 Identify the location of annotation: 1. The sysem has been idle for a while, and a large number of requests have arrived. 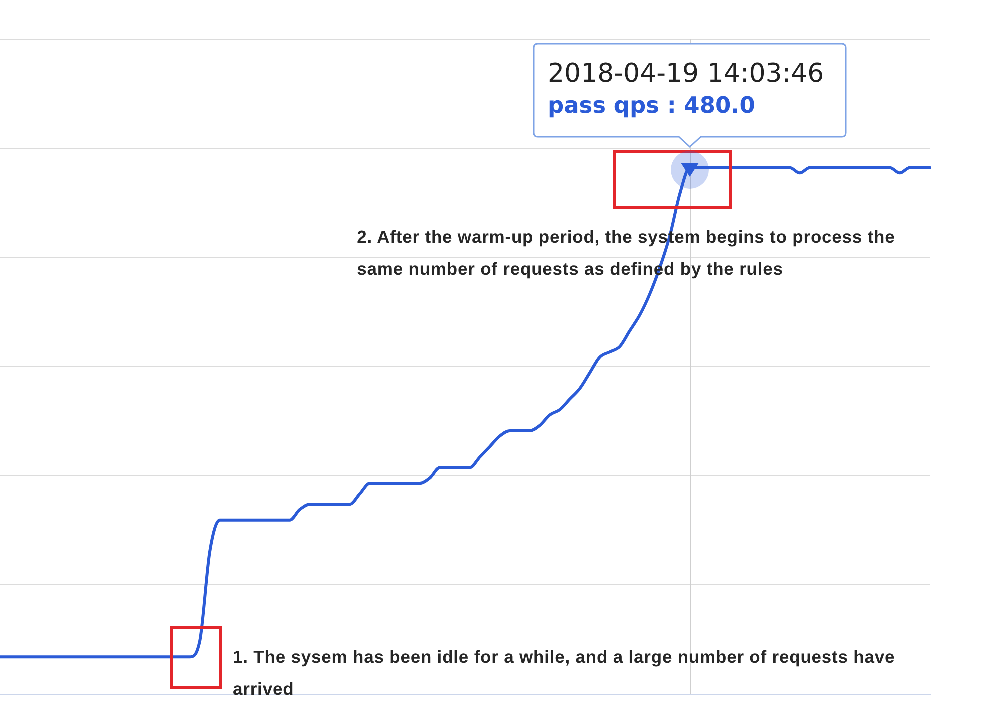
(564, 674).